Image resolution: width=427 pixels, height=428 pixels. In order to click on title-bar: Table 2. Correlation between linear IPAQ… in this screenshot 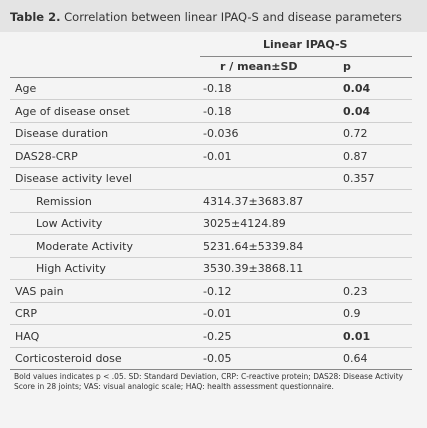, I will do `click(213, 16)`.